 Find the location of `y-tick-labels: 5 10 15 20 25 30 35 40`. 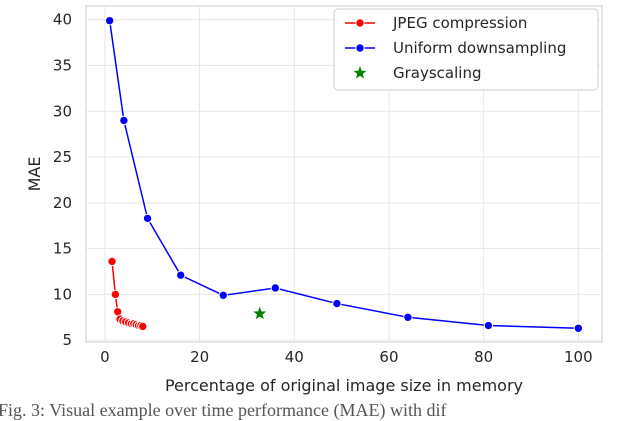

y-tick-labels: 5 10 15 20 25 30 35 40 is located at coordinates (62, 180).